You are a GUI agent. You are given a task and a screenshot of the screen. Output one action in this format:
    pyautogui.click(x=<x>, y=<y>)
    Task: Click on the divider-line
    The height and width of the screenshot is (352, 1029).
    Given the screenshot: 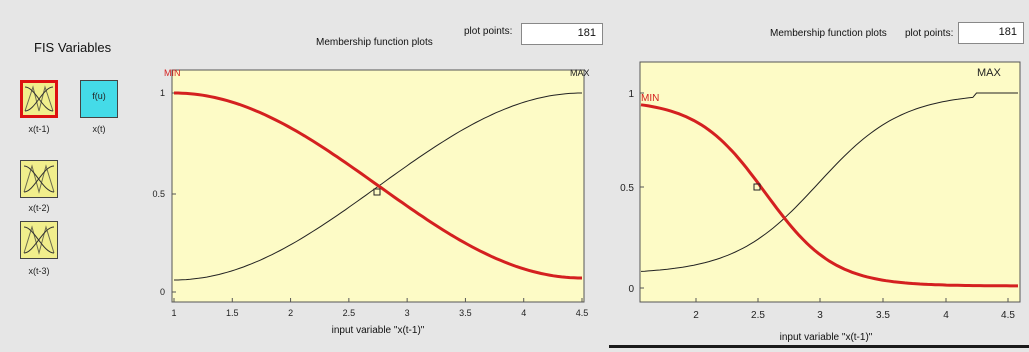 What is the action you would take?
    pyautogui.click(x=819, y=346)
    